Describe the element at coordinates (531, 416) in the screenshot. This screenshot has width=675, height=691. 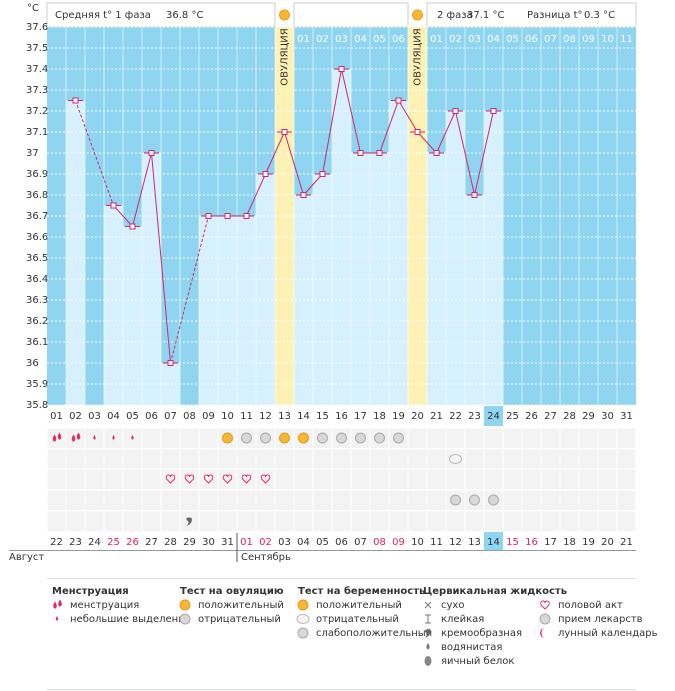
I see `x-tick-label: 26` at that location.